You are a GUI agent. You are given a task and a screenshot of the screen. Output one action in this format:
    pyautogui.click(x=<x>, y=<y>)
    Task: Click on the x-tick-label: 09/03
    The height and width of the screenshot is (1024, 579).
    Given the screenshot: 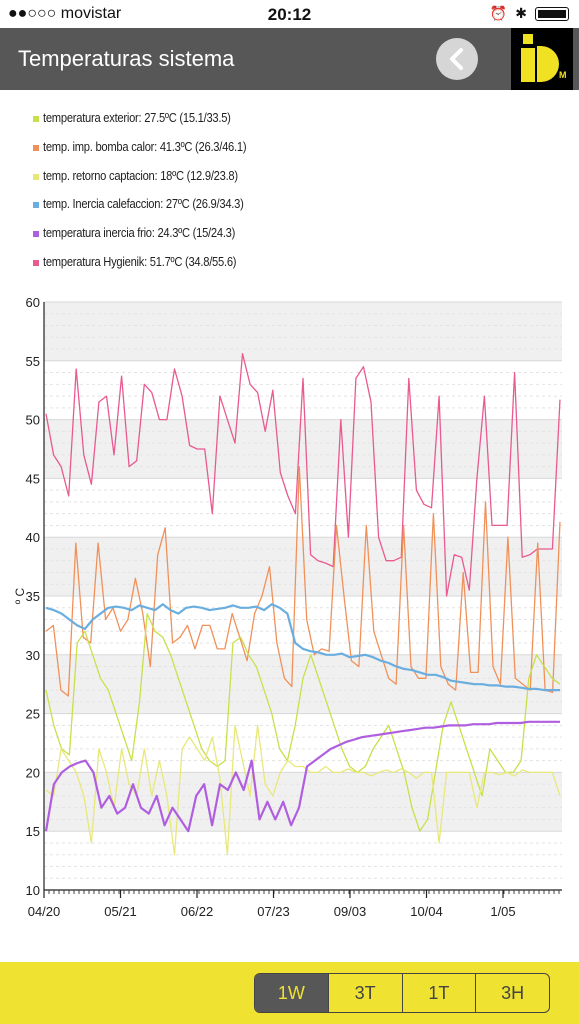 What is the action you would take?
    pyautogui.click(x=350, y=911)
    